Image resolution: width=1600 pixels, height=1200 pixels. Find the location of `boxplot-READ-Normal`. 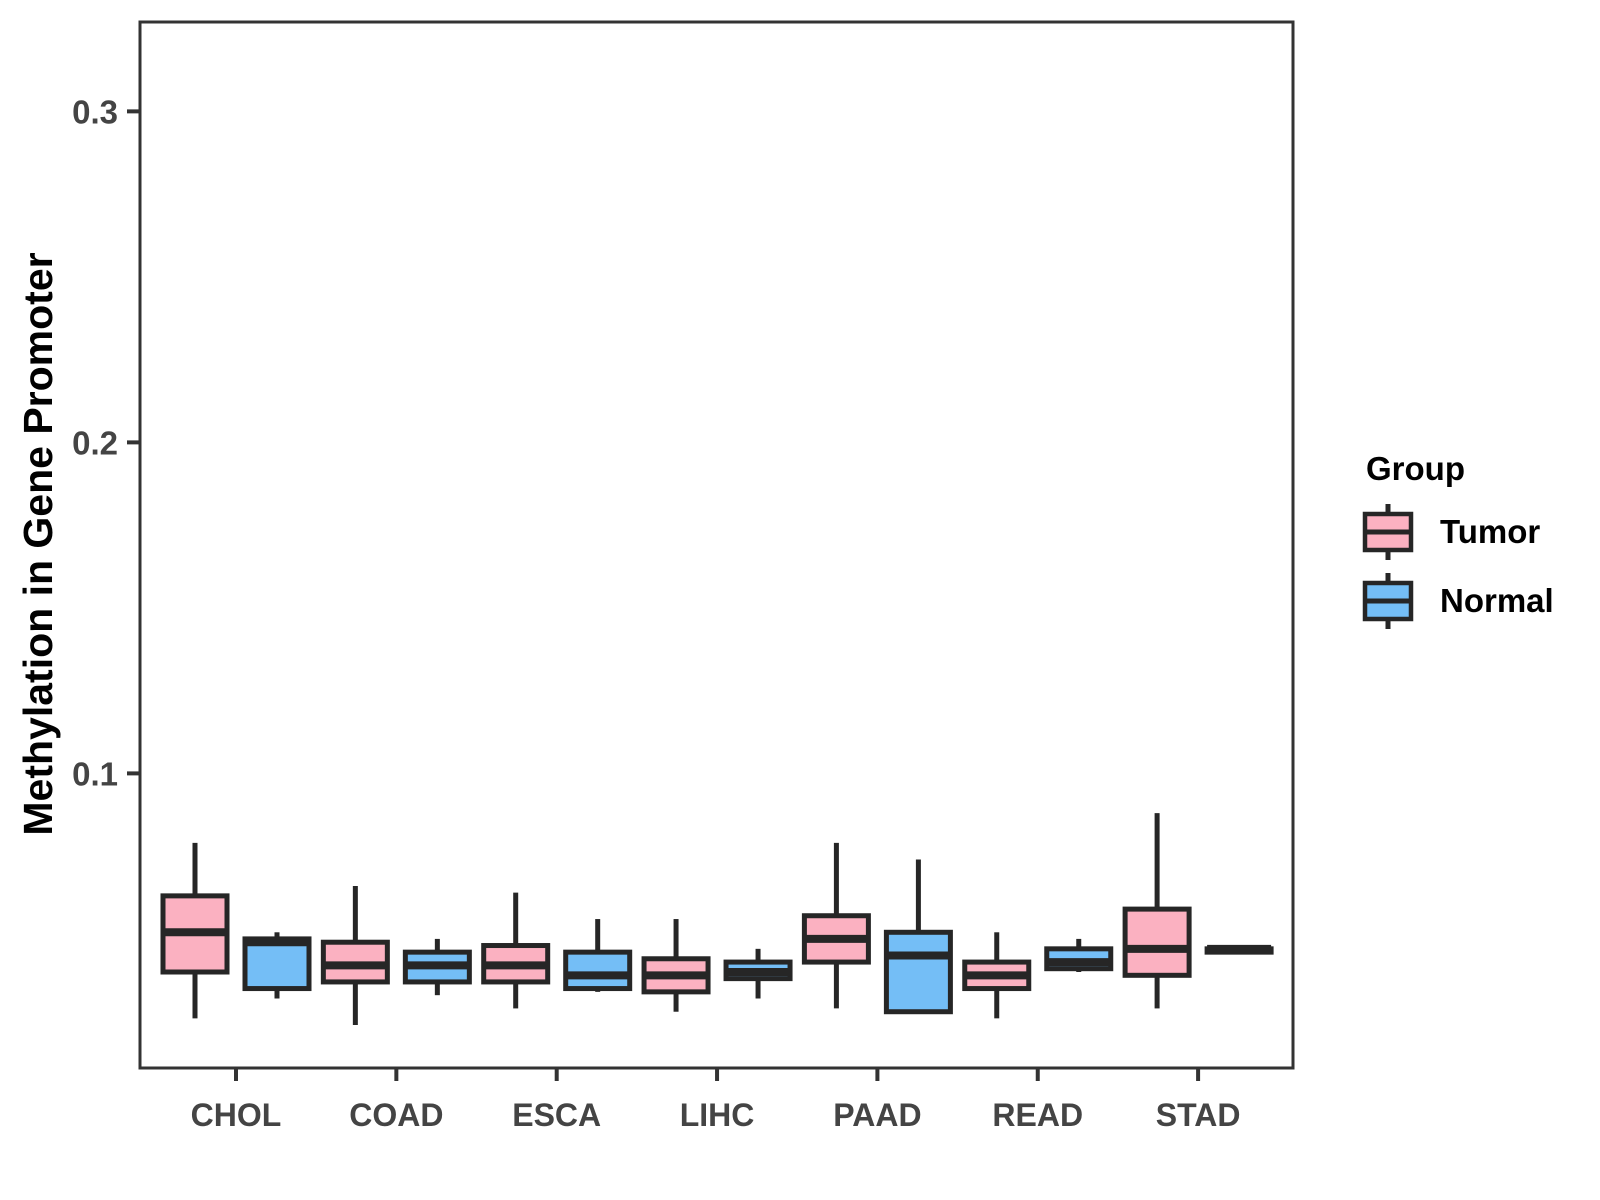

boxplot-READ-Normal is located at coordinates (1079, 955).